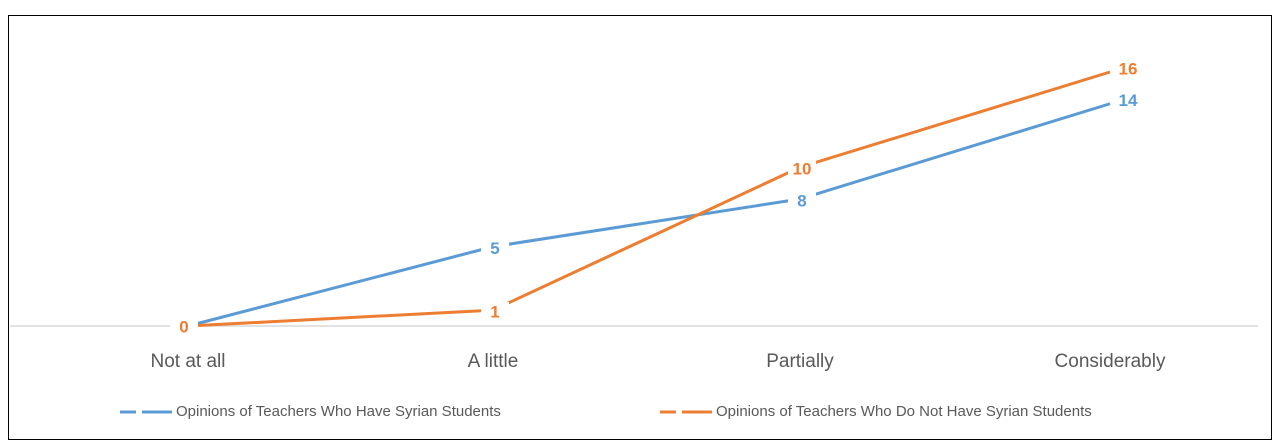 Image resolution: width=1279 pixels, height=448 pixels. What do you see at coordinates (1128, 100) in the screenshot?
I see `data-label: 14` at bounding box center [1128, 100].